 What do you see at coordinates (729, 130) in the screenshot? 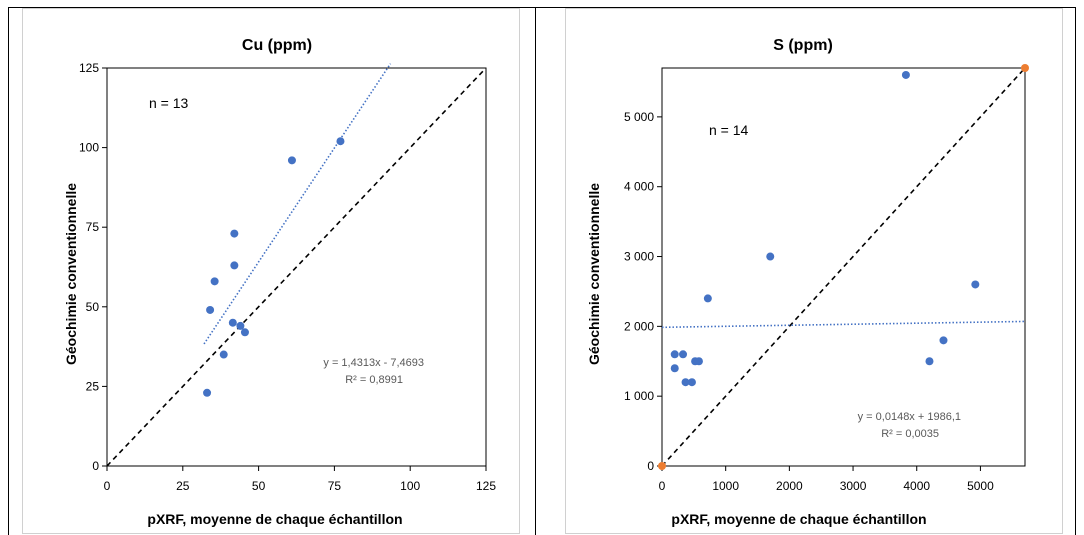
I see `count-label: n = 14` at bounding box center [729, 130].